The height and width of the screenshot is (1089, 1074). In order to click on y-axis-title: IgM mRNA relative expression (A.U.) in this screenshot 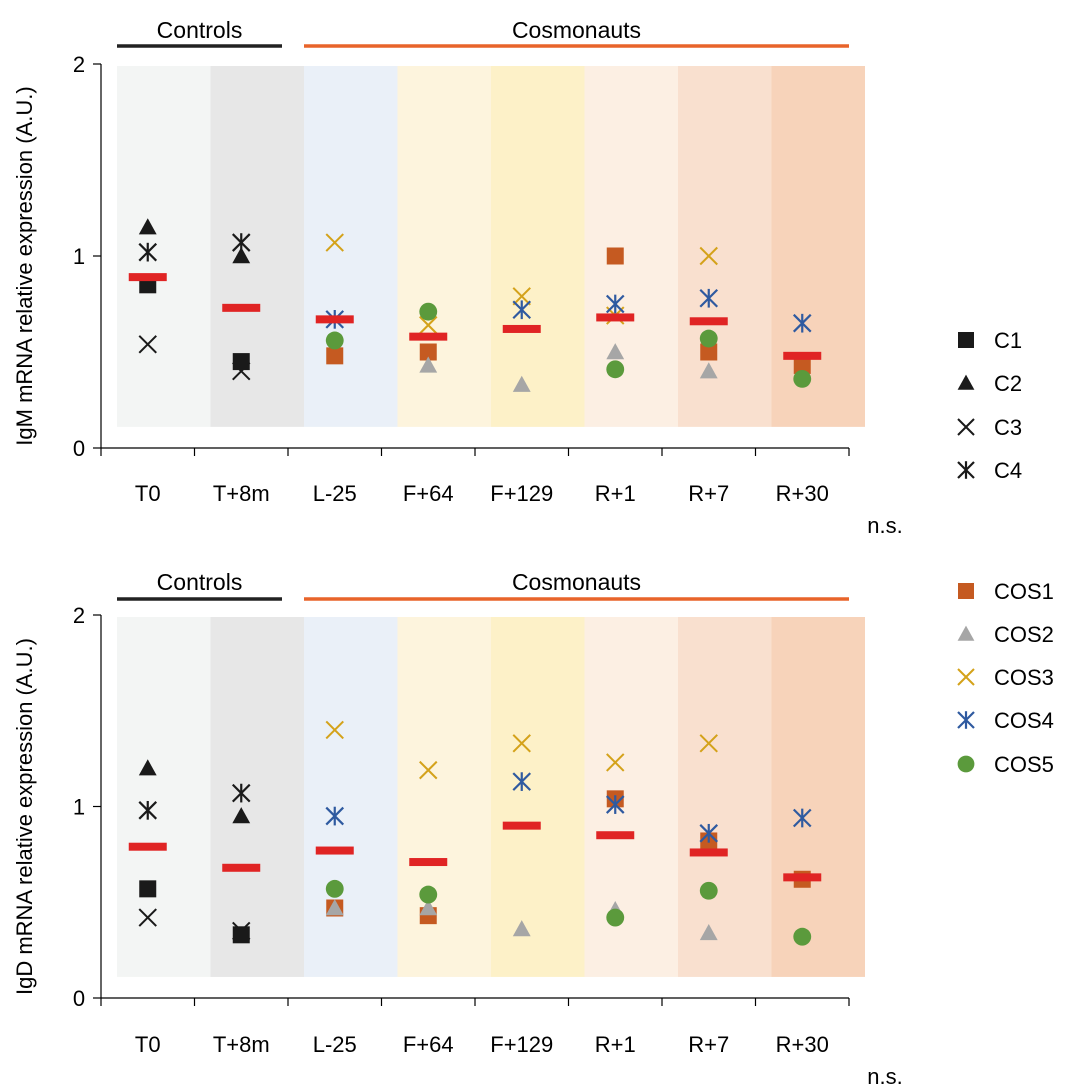, I will do `click(24, 265)`.